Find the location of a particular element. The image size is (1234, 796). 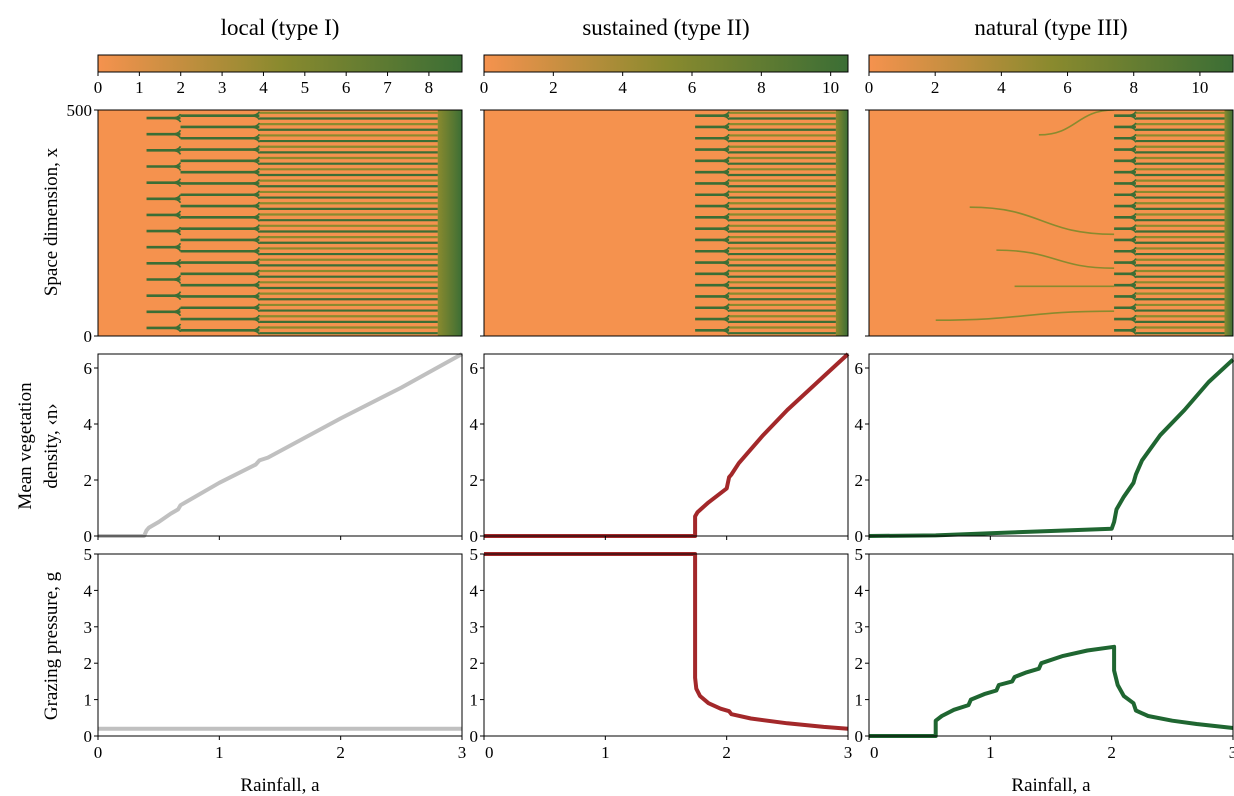

ylabel-density-line2: density, ‹n› is located at coordinates (51, 445).